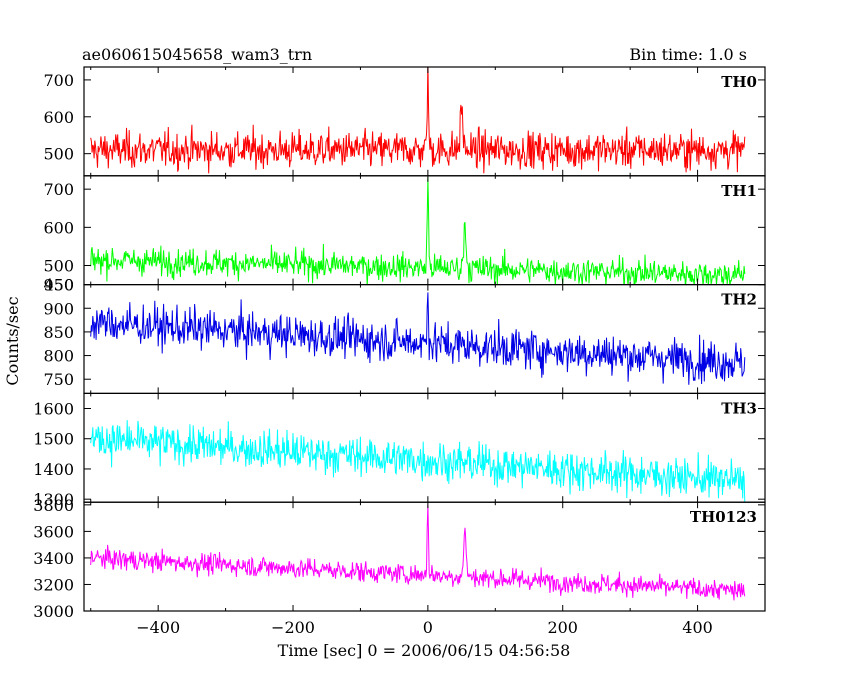  What do you see at coordinates (53, 469) in the screenshot?
I see `y-tick-label: 1400` at bounding box center [53, 469].